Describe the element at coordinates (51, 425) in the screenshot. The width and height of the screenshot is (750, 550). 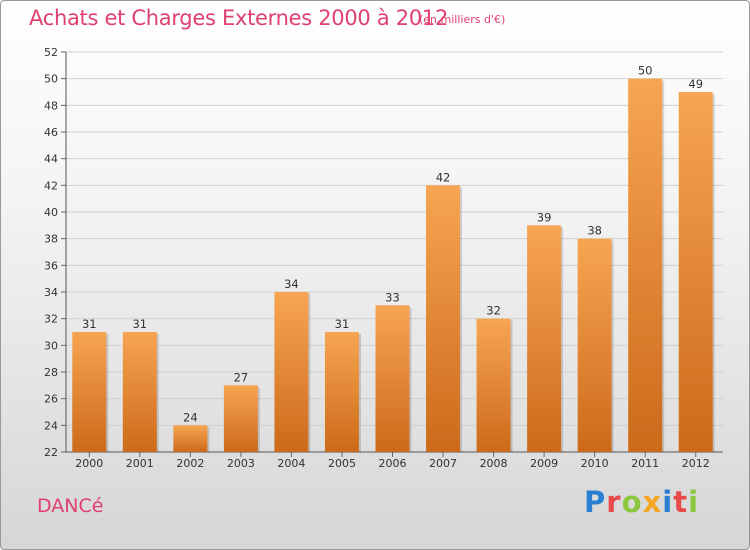
I see `y-tick-label: 24` at that location.